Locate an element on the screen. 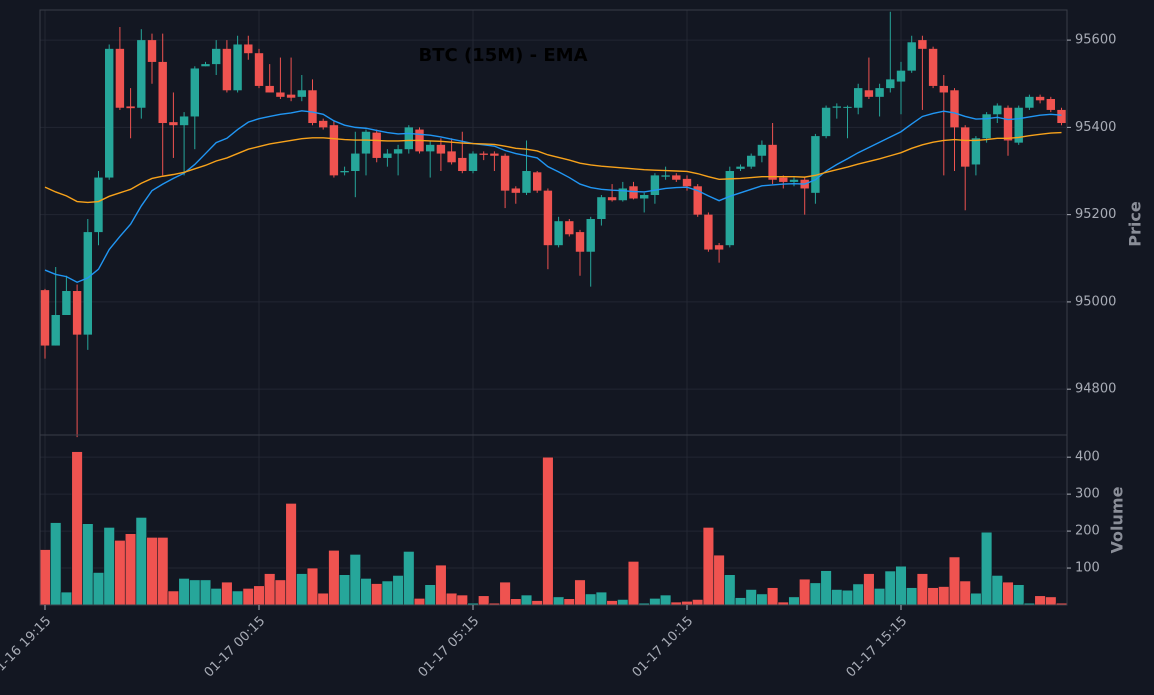  y-tick-label: 300 is located at coordinates (1087, 494).